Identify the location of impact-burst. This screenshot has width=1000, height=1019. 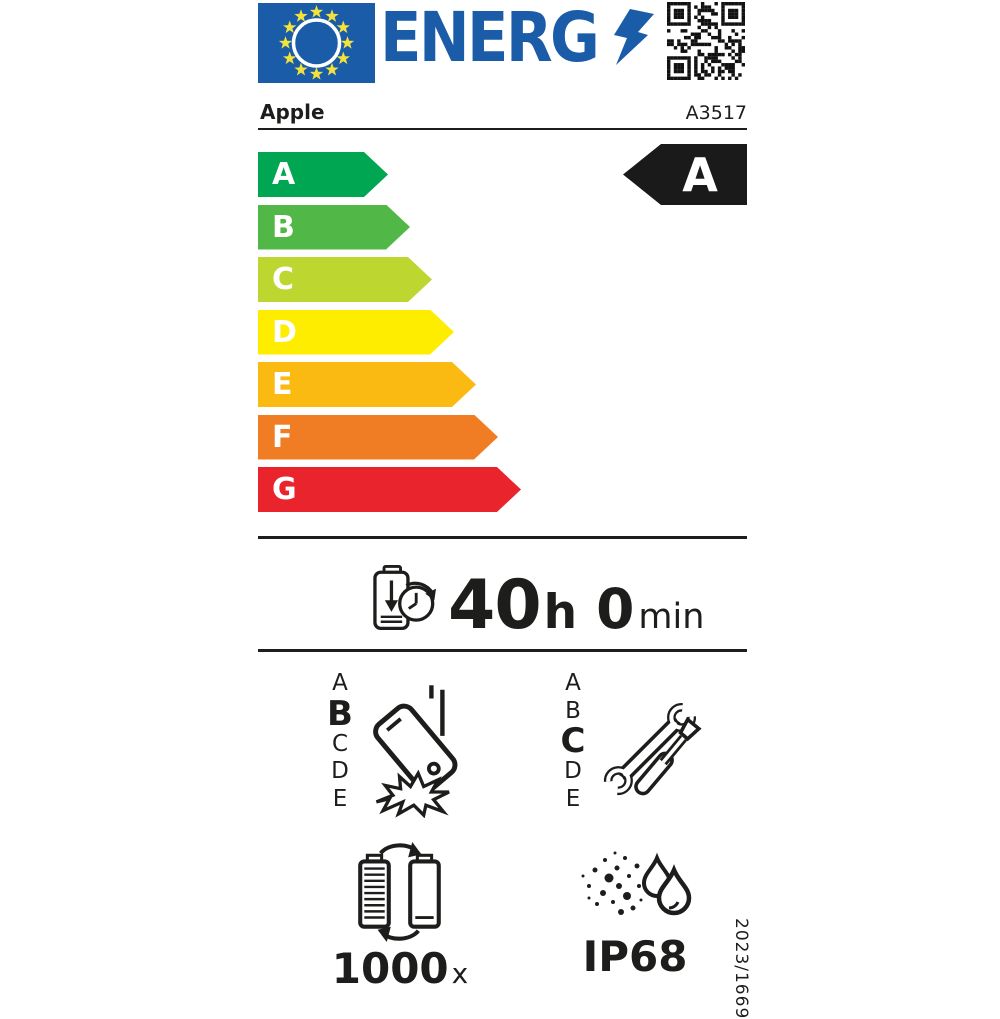
(412, 793).